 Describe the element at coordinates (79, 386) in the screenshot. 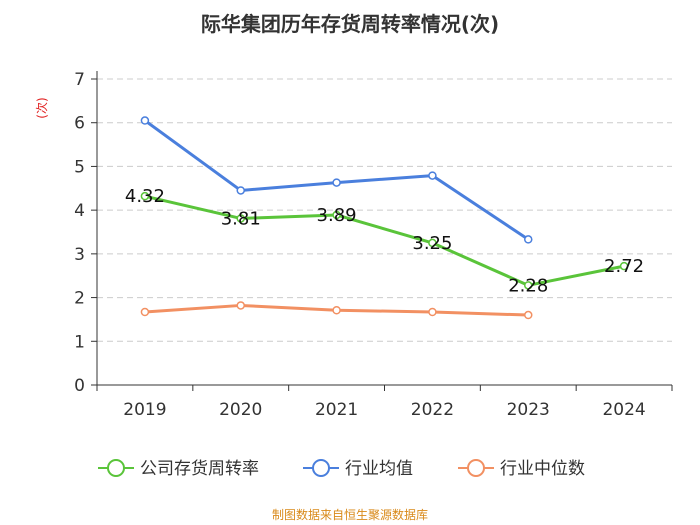

I see `y-tick-label: 0` at that location.